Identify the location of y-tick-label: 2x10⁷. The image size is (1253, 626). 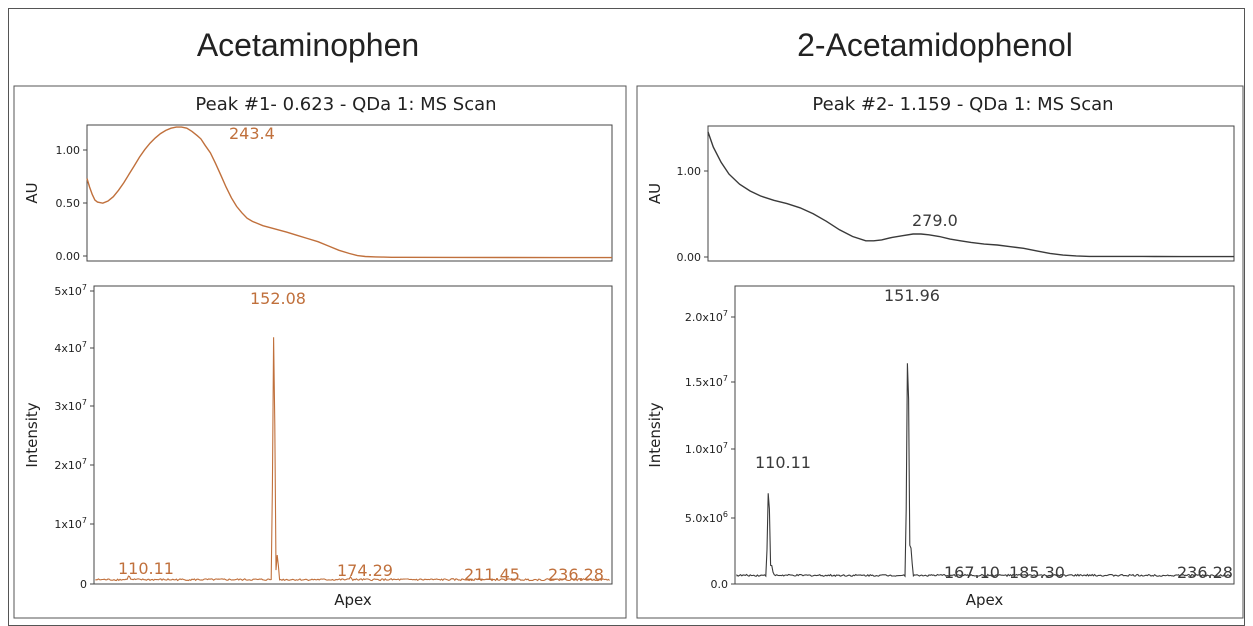
(70, 464).